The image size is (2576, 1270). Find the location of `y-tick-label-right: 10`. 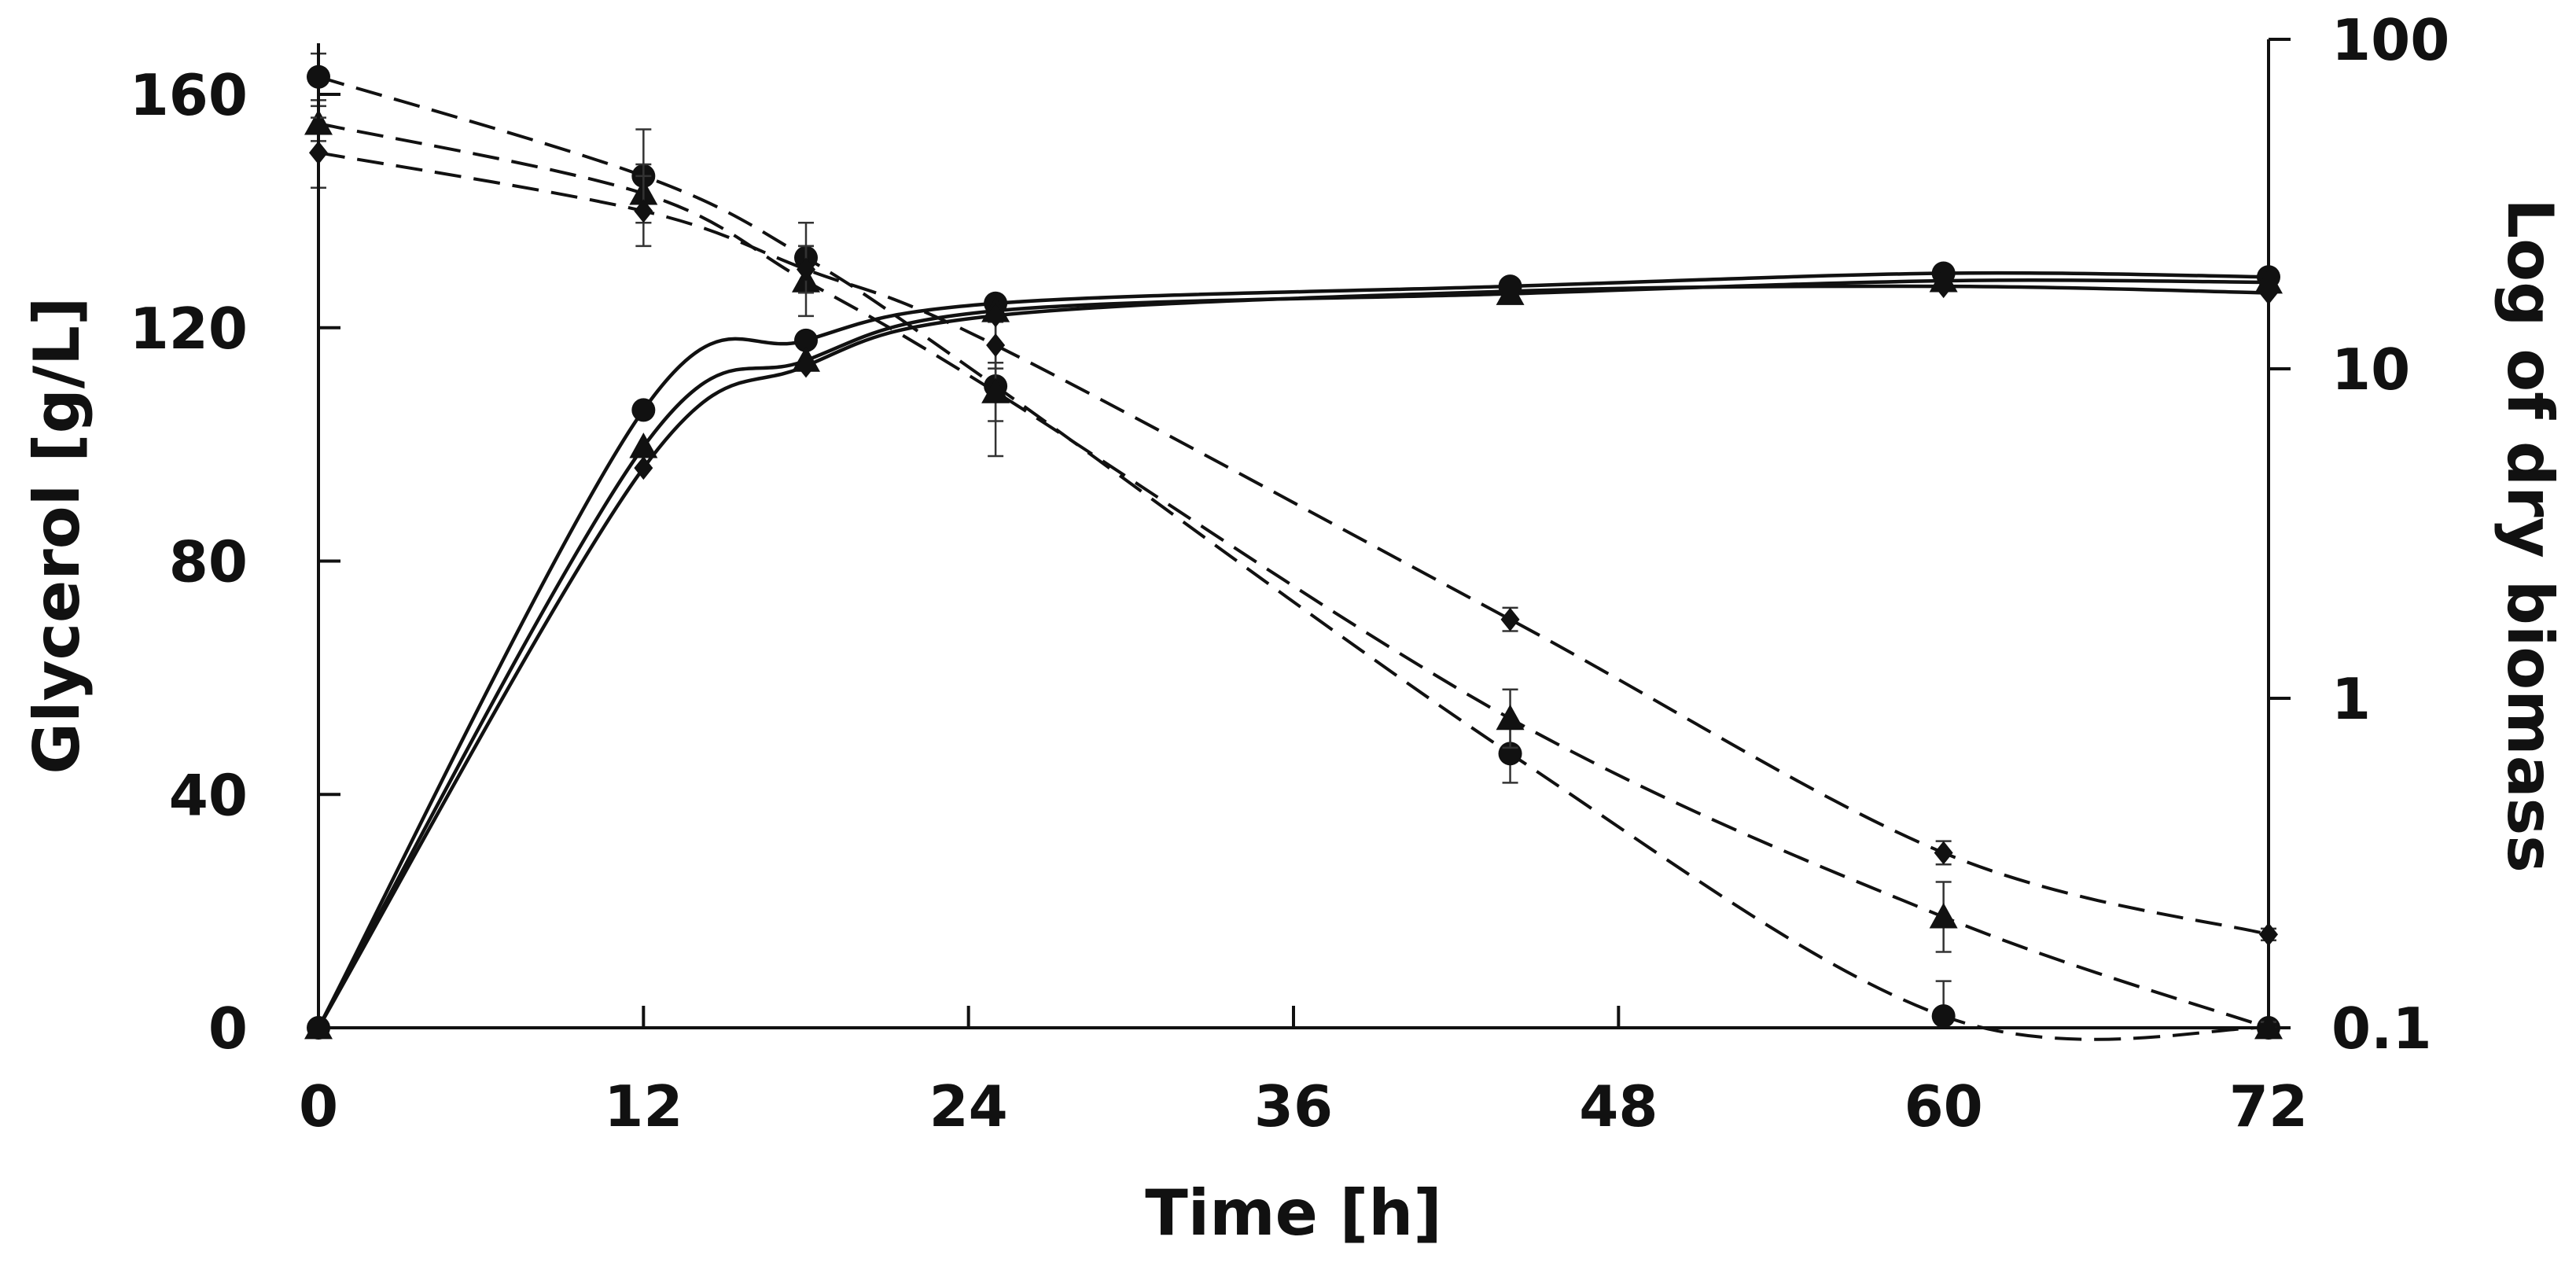

y-tick-label-right: 10 is located at coordinates (2370, 370).